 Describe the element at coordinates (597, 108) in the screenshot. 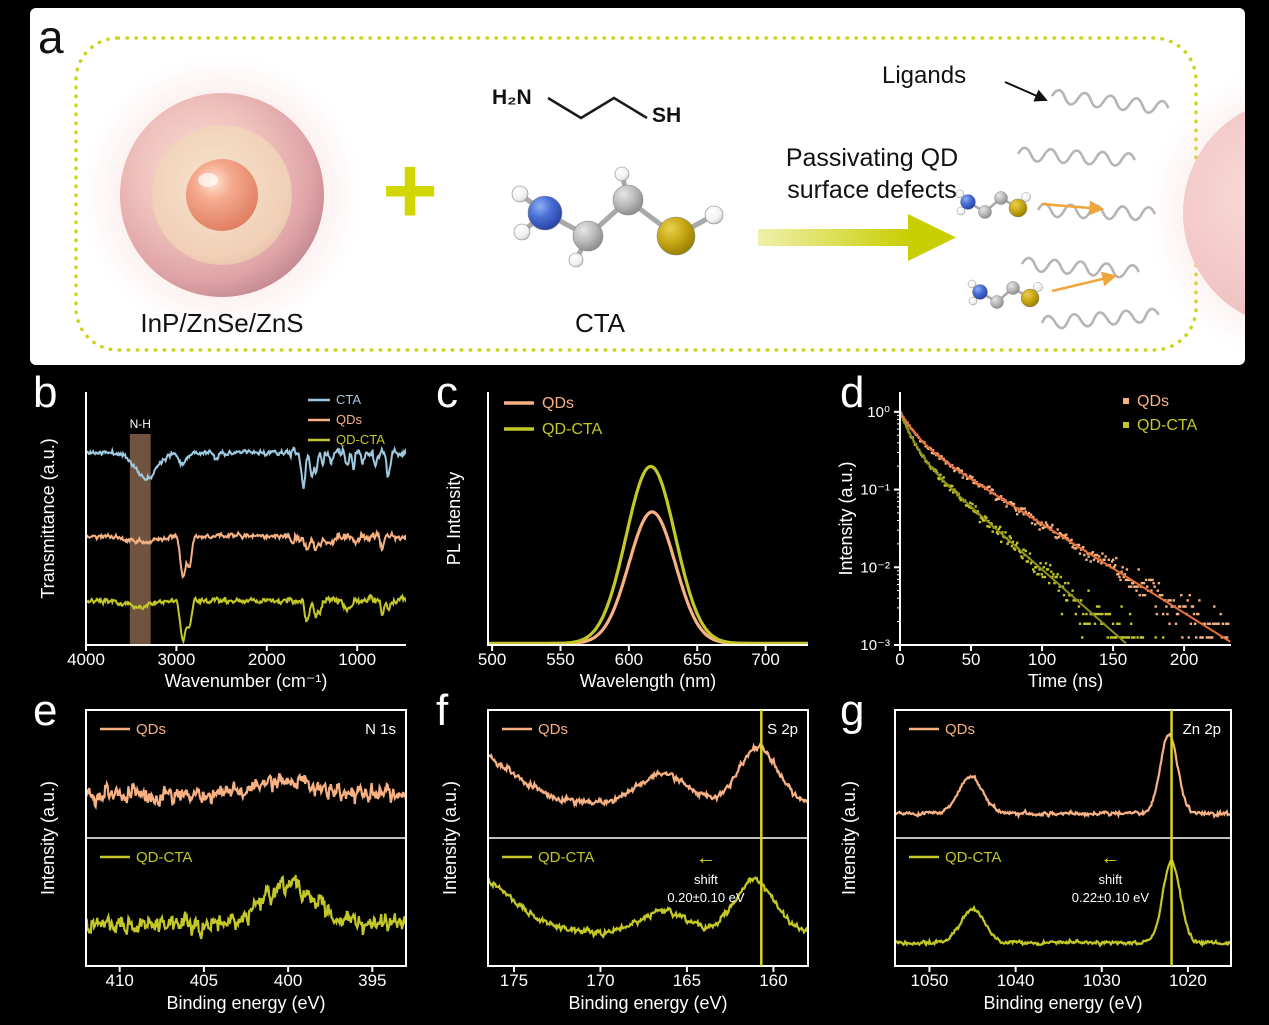

I see `cta-skeletal-bonds` at that location.